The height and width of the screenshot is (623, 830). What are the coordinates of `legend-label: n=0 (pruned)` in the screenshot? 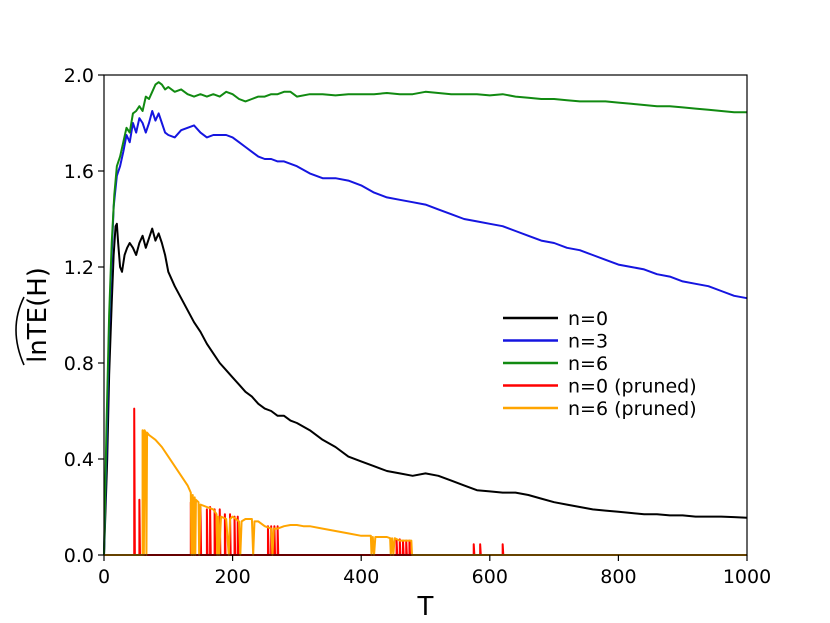 It's located at (632, 387).